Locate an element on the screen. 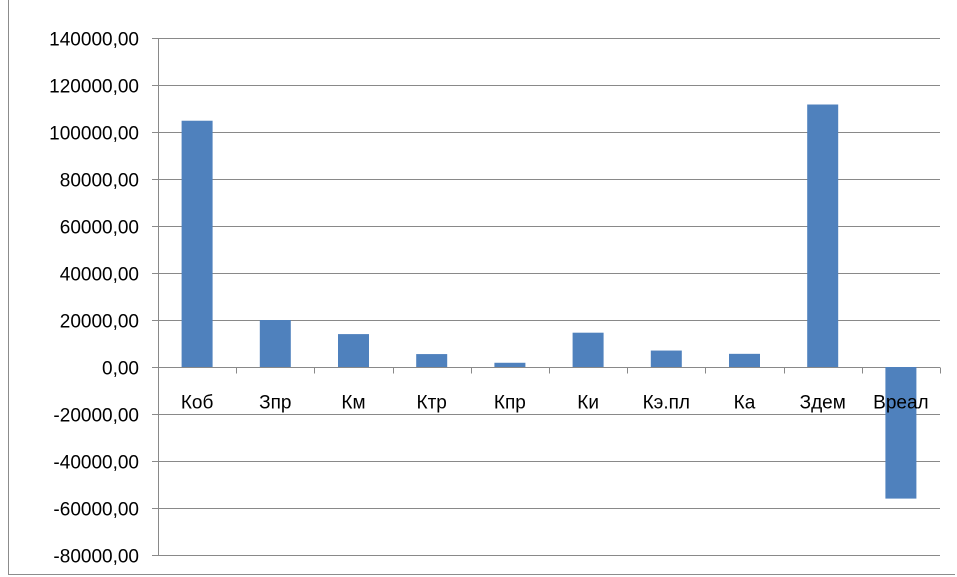  x-category-label: Вреал is located at coordinates (900, 403).